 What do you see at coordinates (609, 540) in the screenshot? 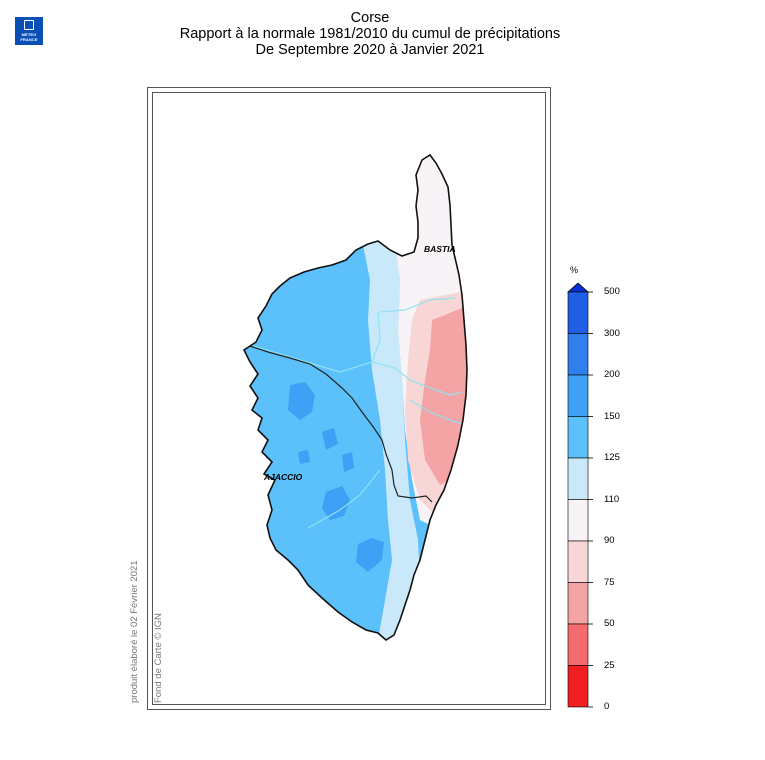
I see `legend-tick-label: 90` at bounding box center [609, 540].